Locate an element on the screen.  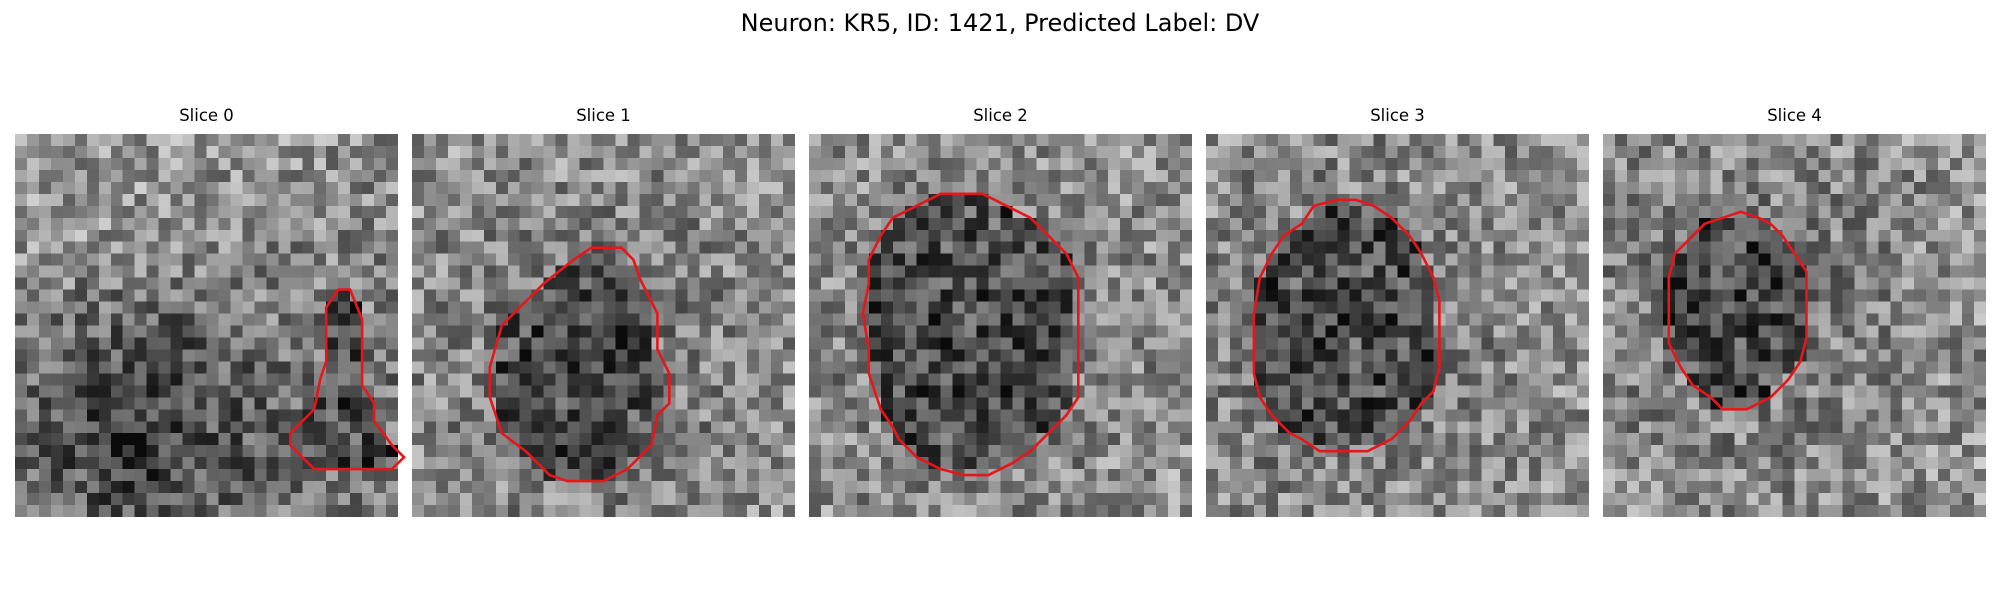
slice-title-3: Slice 3 is located at coordinates (1397, 115).